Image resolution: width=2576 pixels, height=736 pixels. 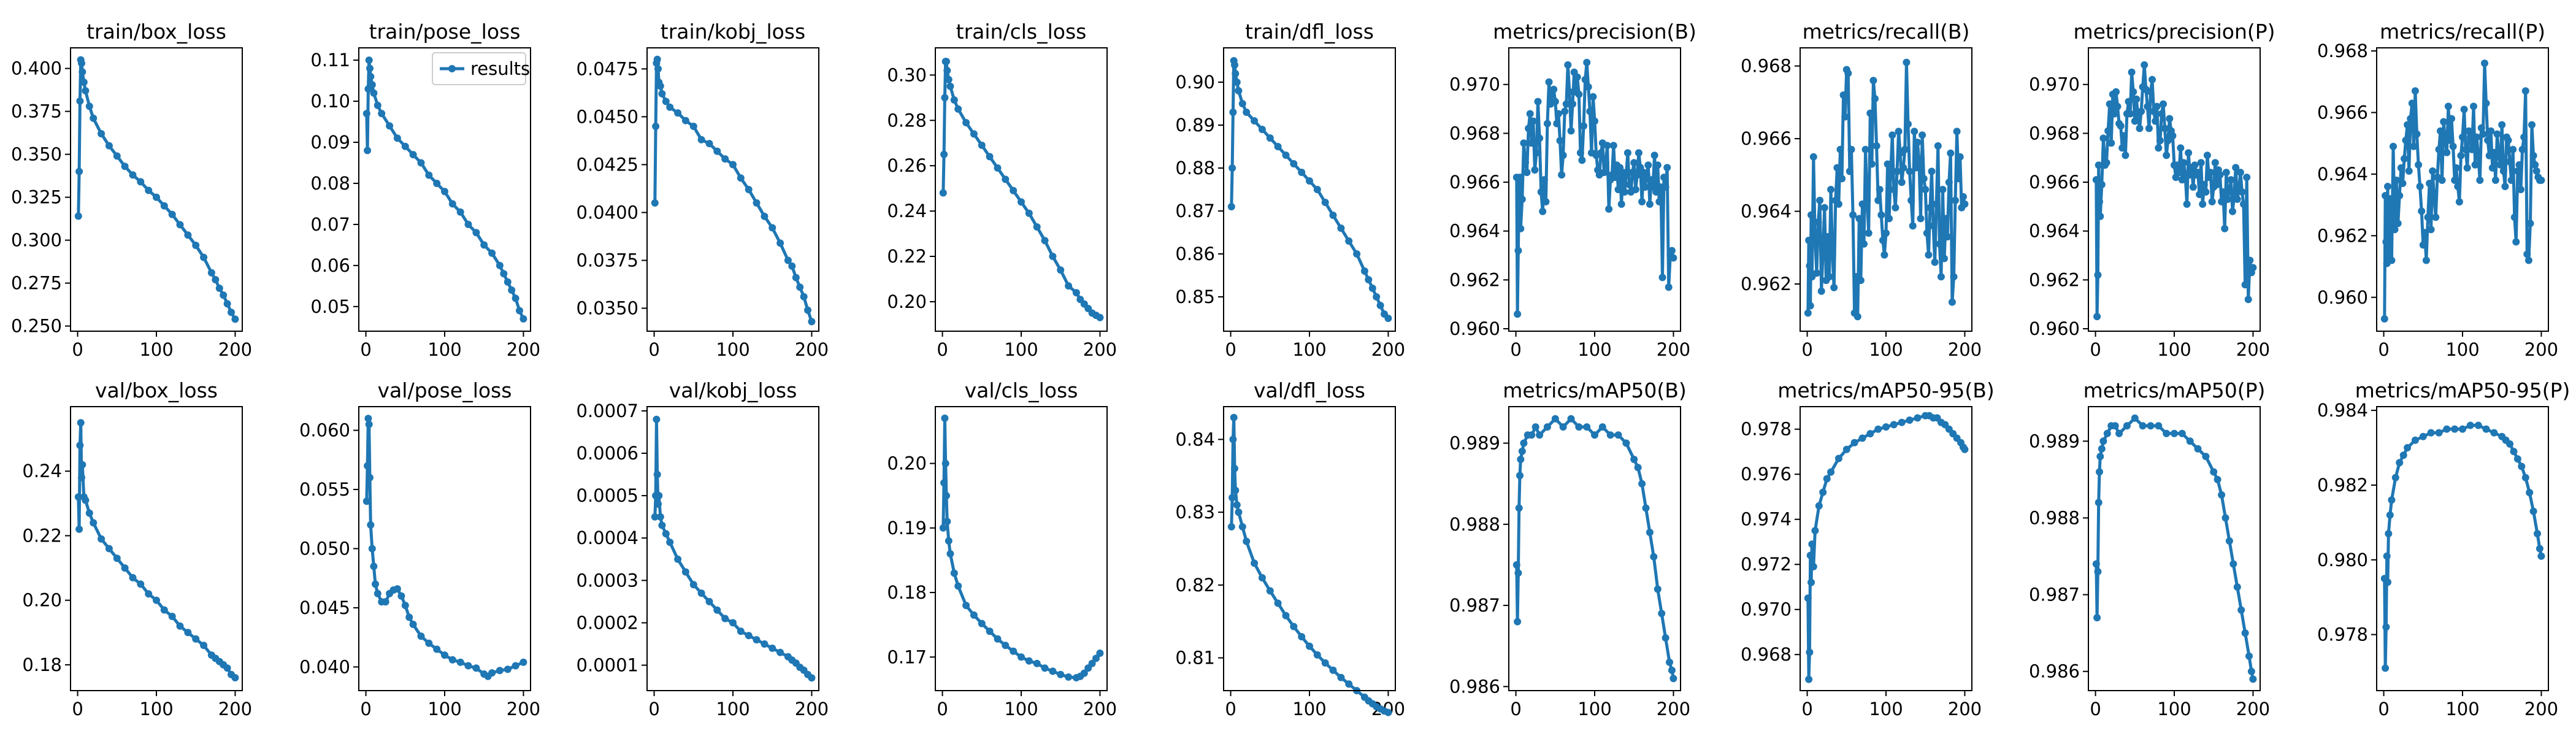 What do you see at coordinates (2342, 634) in the screenshot?
I see `metrics-map50-95-p-ytick-label: 0.978` at bounding box center [2342, 634].